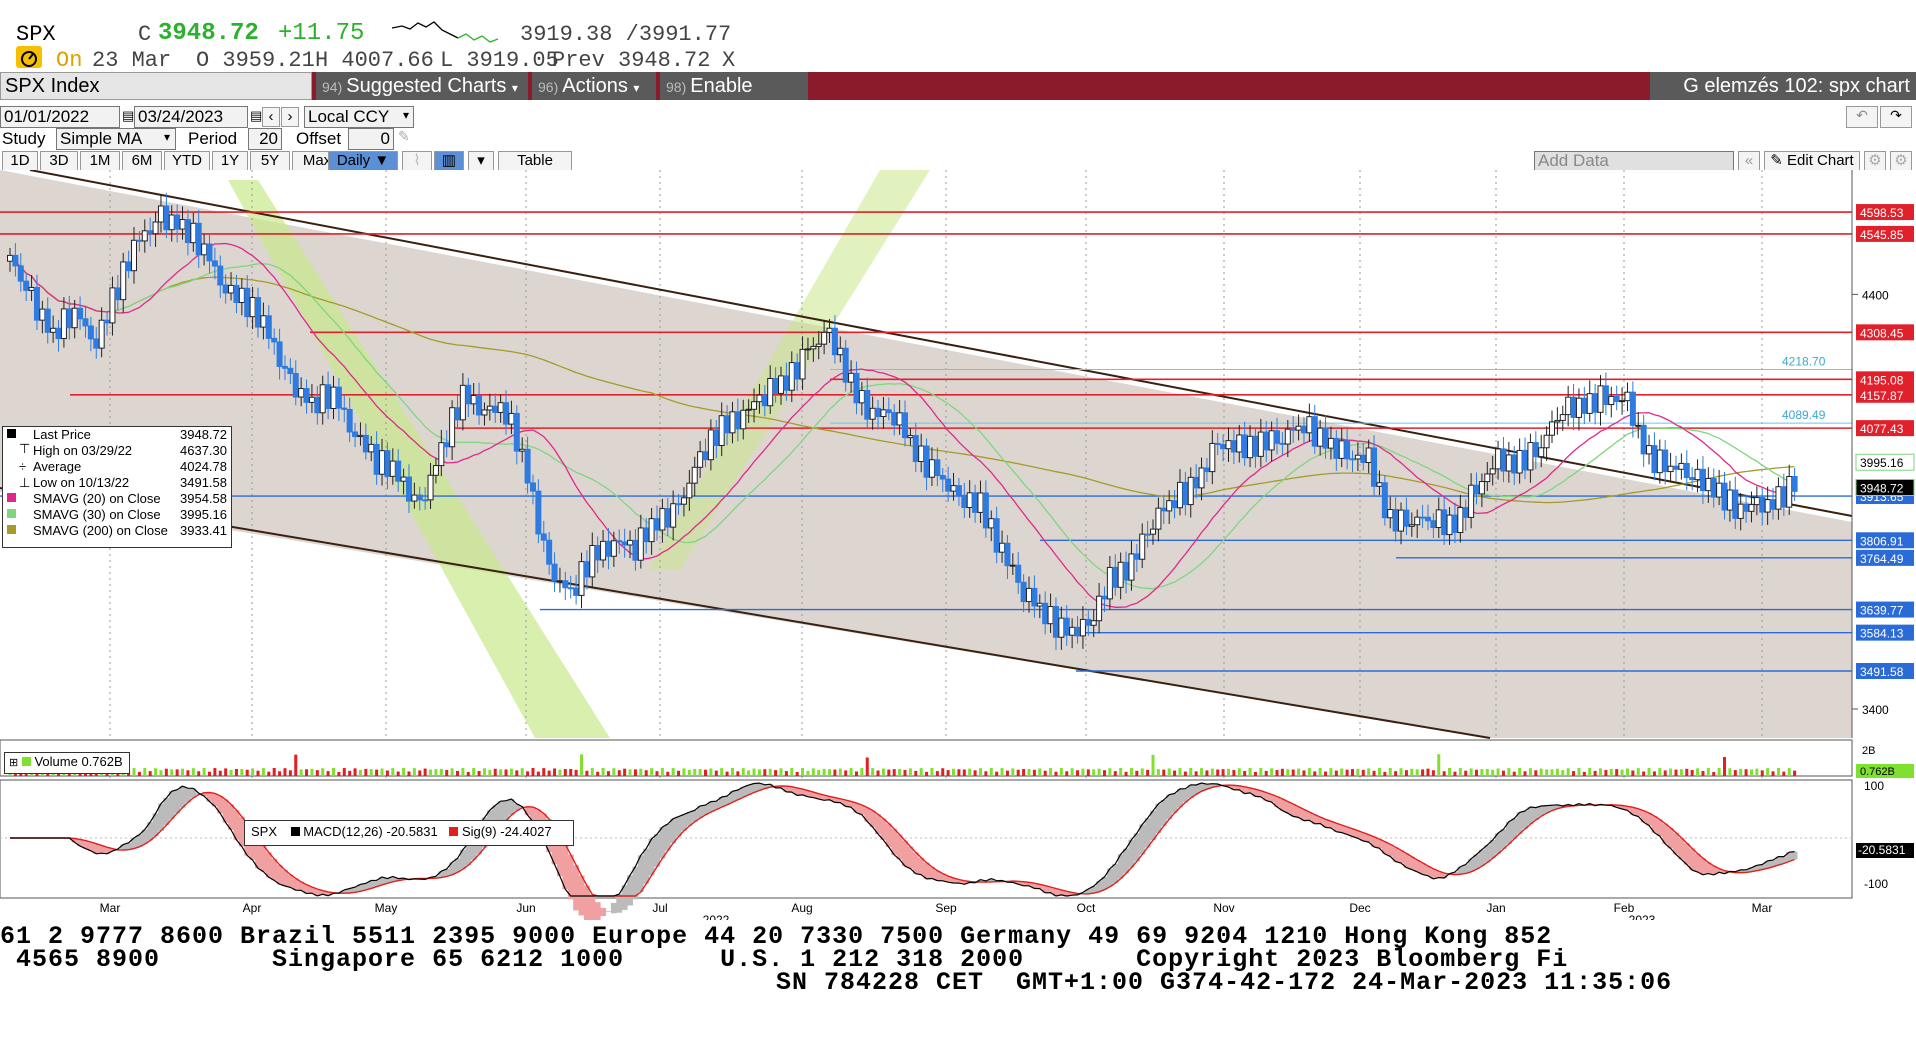 The height and width of the screenshot is (1037, 1916). I want to click on start-date-input: 01/01/2022, so click(60, 117).